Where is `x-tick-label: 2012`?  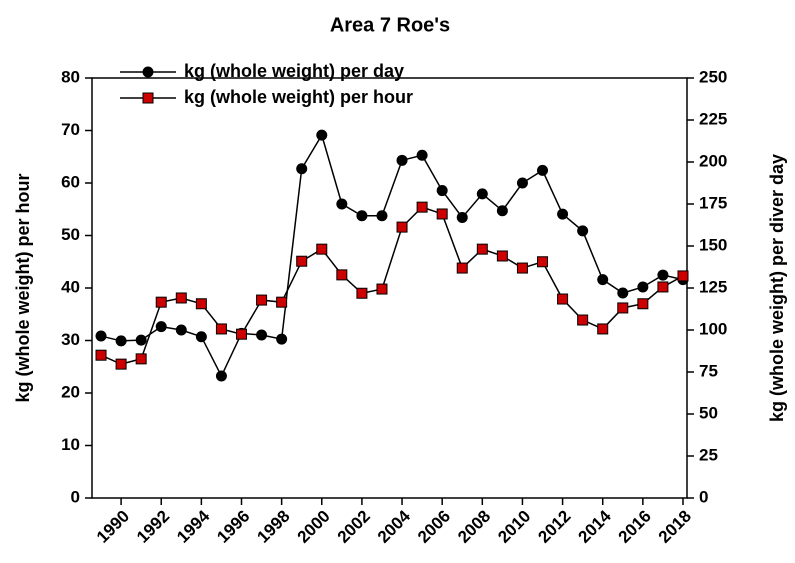 x-tick-label: 2012 is located at coordinates (554, 527).